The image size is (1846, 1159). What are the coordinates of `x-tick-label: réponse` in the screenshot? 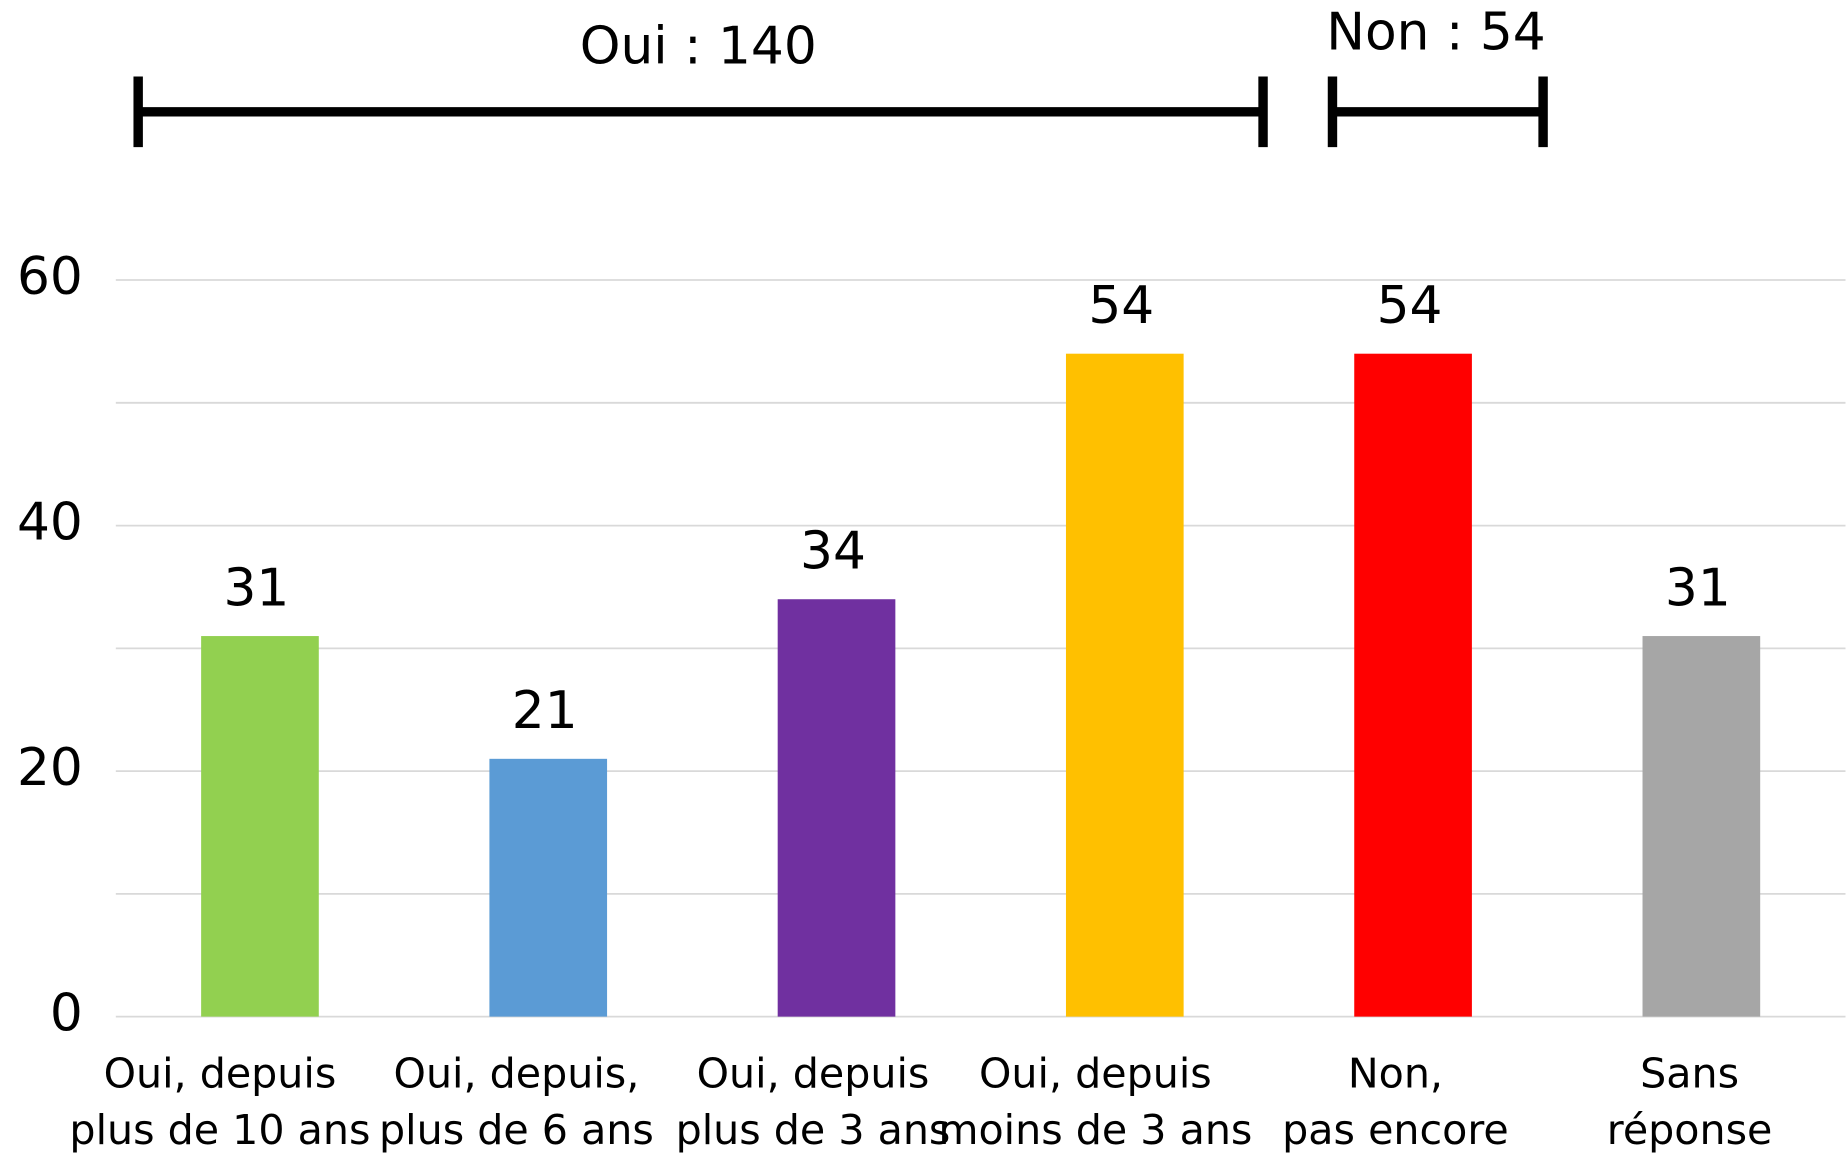 It's located at (1690, 1130).